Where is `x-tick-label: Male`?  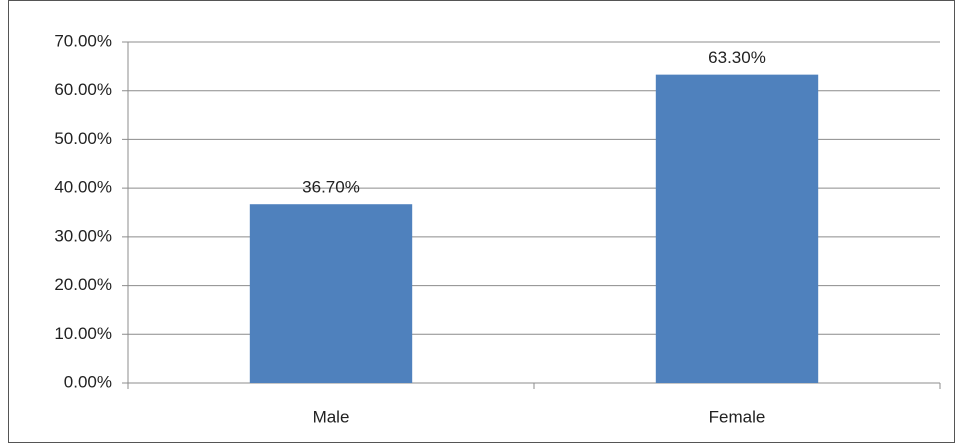 x-tick-label: Male is located at coordinates (331, 416).